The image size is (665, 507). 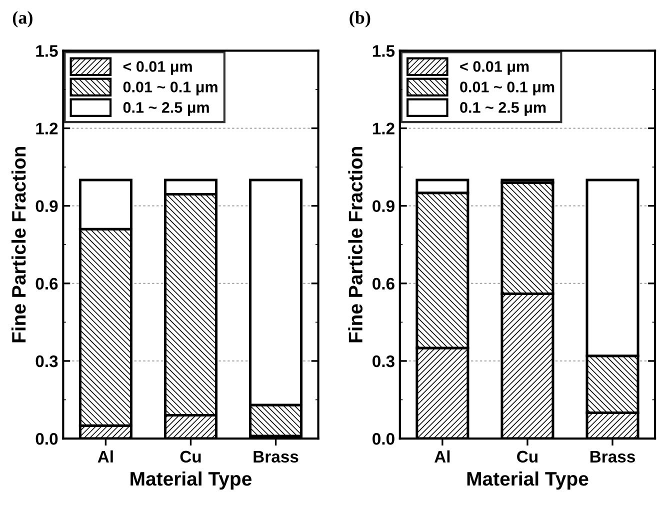 I want to click on chart-title: (a), so click(x=22, y=19).